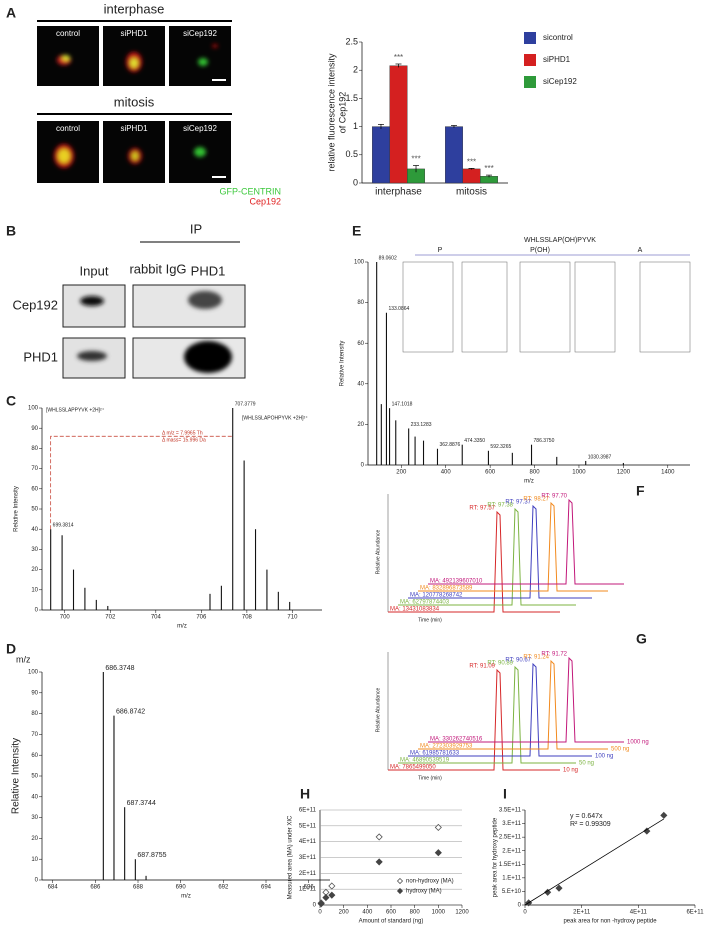 This screenshot has height=934, width=711. What do you see at coordinates (156, 618) in the screenshot?
I see `x-tick-label: 704` at bounding box center [156, 618].